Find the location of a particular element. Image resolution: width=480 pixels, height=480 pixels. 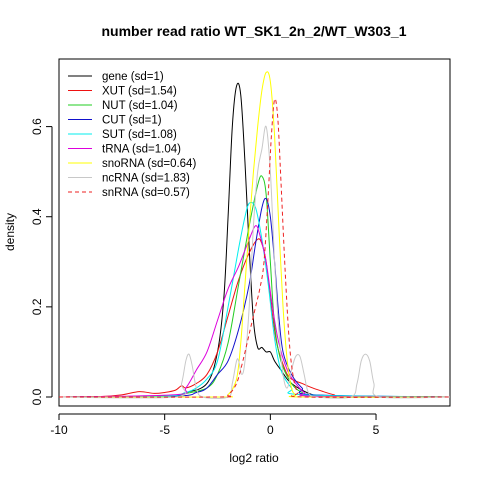

x-tick-label: 0 is located at coordinates (270, 430).